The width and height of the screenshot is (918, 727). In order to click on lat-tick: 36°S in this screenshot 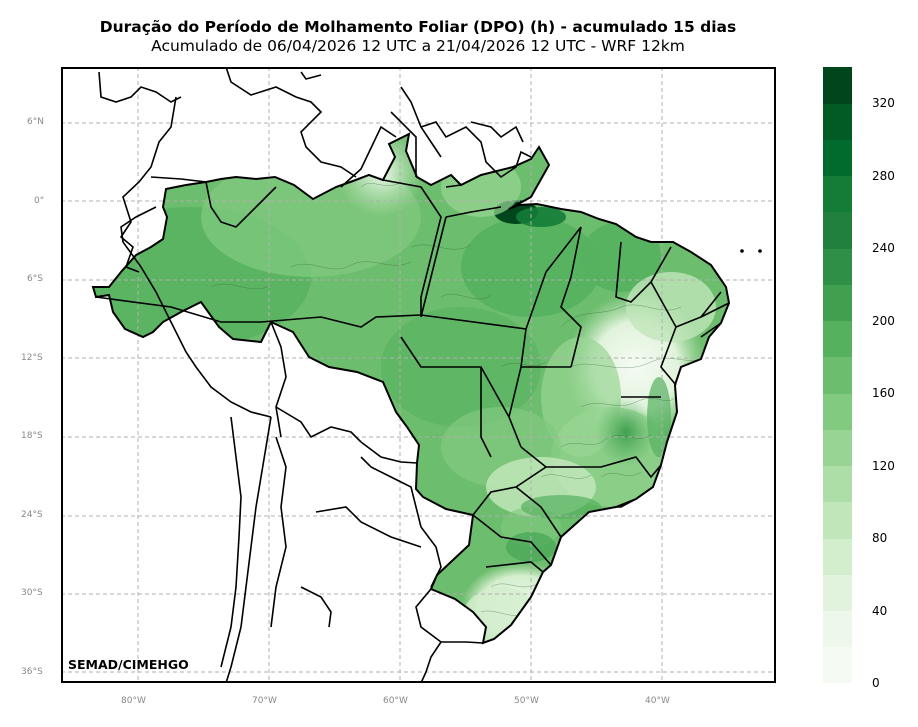, I will do `click(32, 672)`.